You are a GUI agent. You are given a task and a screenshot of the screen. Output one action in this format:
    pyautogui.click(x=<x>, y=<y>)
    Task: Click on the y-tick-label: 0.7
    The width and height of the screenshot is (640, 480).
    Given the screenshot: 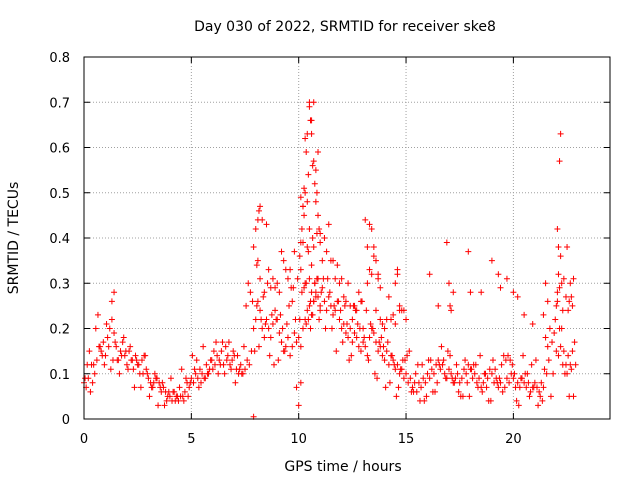 What is the action you would take?
    pyautogui.click(x=59, y=103)
    